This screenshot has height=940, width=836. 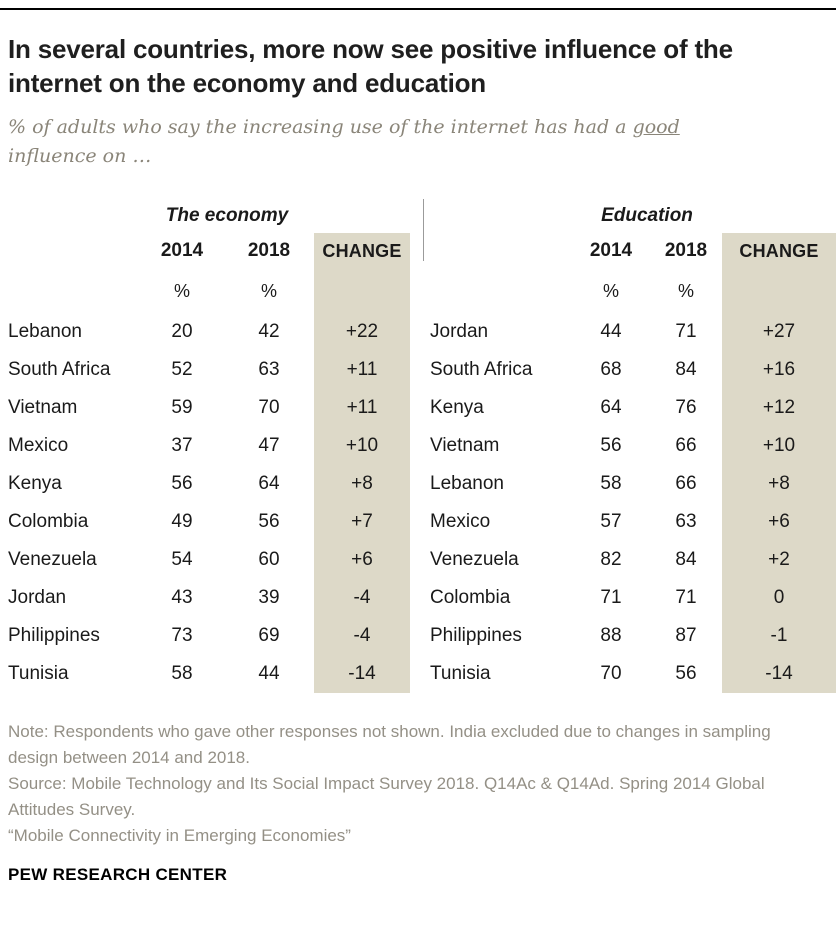 What do you see at coordinates (362, 522) in the screenshot?
I see `change-cell: +7` at bounding box center [362, 522].